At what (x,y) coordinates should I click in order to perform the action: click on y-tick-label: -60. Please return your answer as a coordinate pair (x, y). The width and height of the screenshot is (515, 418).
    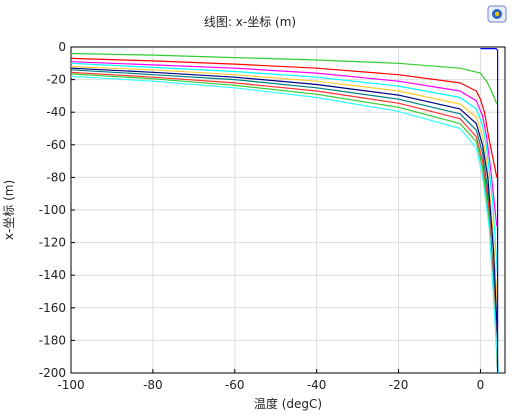
    Looking at the image, I should click on (56, 145).